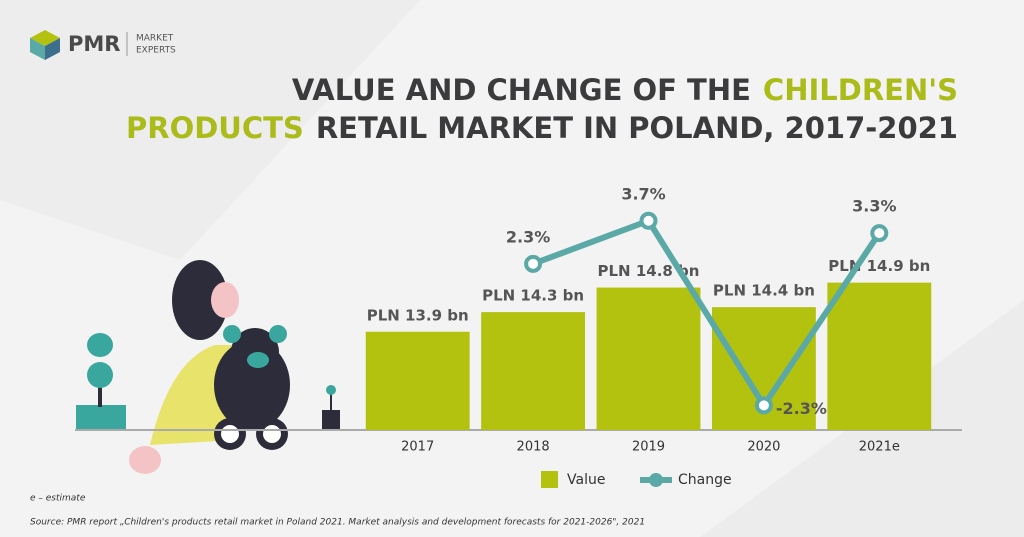 This screenshot has width=1024, height=537. I want to click on data-label: PLN 14.9 bn, so click(879, 266).